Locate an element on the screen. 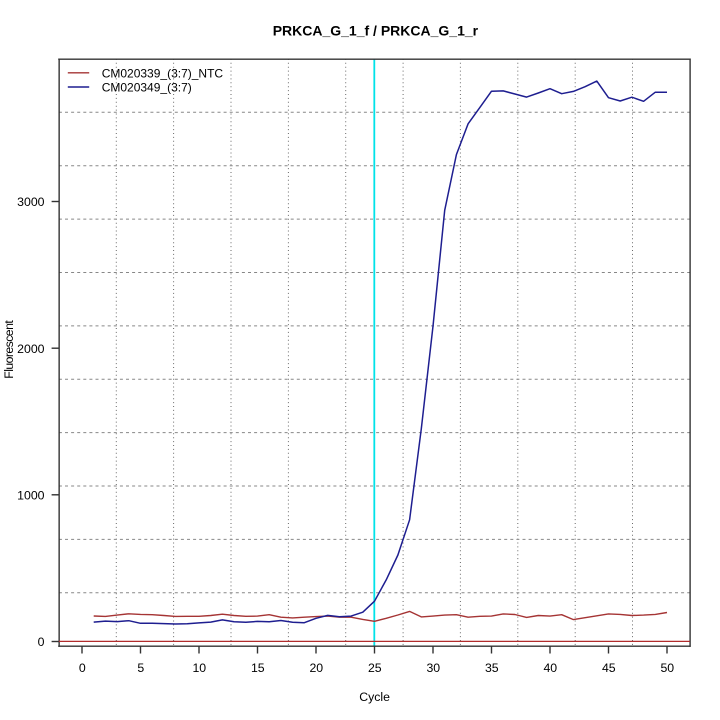  svg-text: 40 is located at coordinates (550, 668).